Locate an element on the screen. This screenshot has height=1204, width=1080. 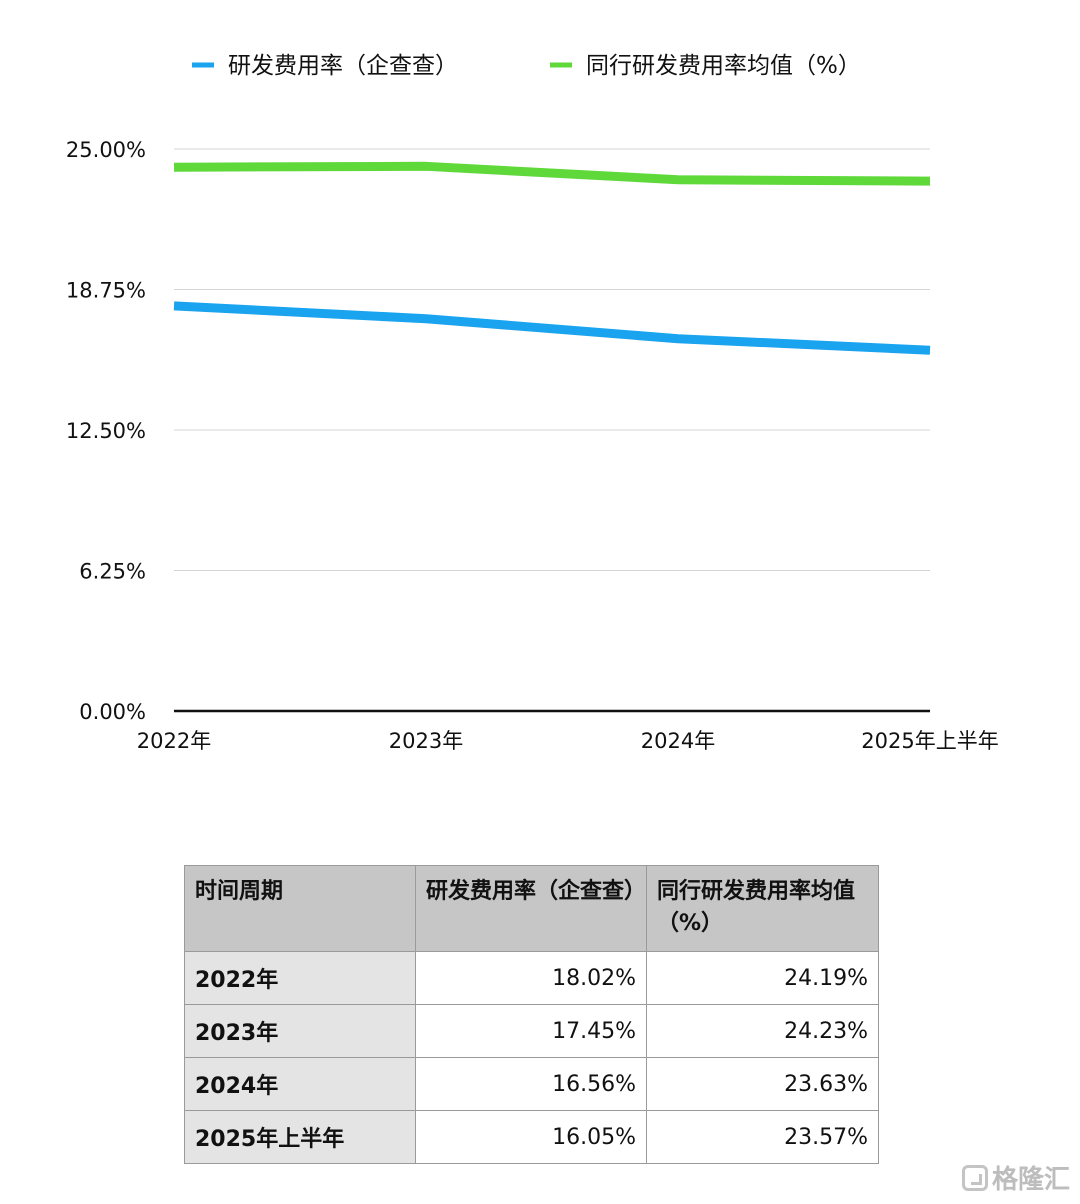
y-tick-label: 25.00% is located at coordinates (106, 150).